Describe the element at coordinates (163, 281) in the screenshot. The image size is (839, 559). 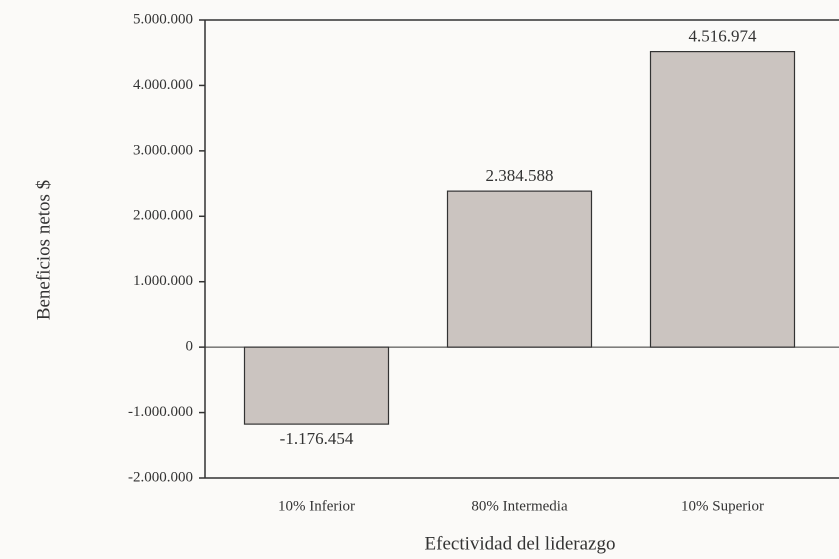
I see `y-tick-label: 1.000.000` at that location.